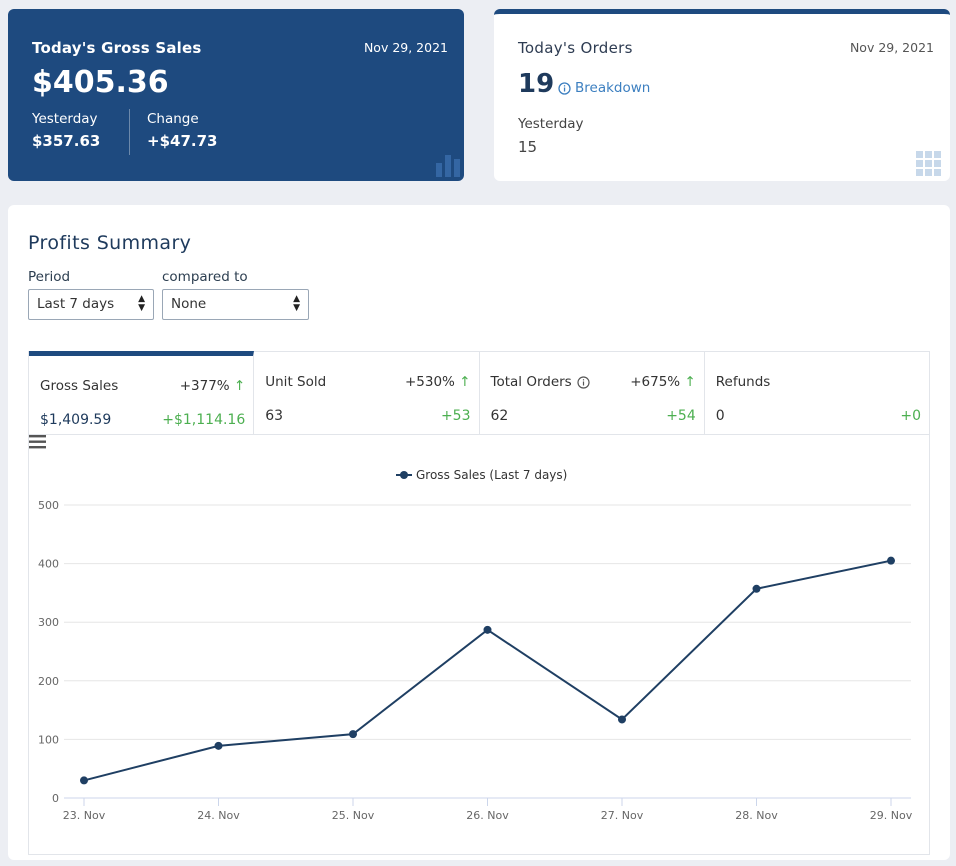  What do you see at coordinates (663, 382) in the screenshot?
I see `stat-pct: +675% ↑` at bounding box center [663, 382].